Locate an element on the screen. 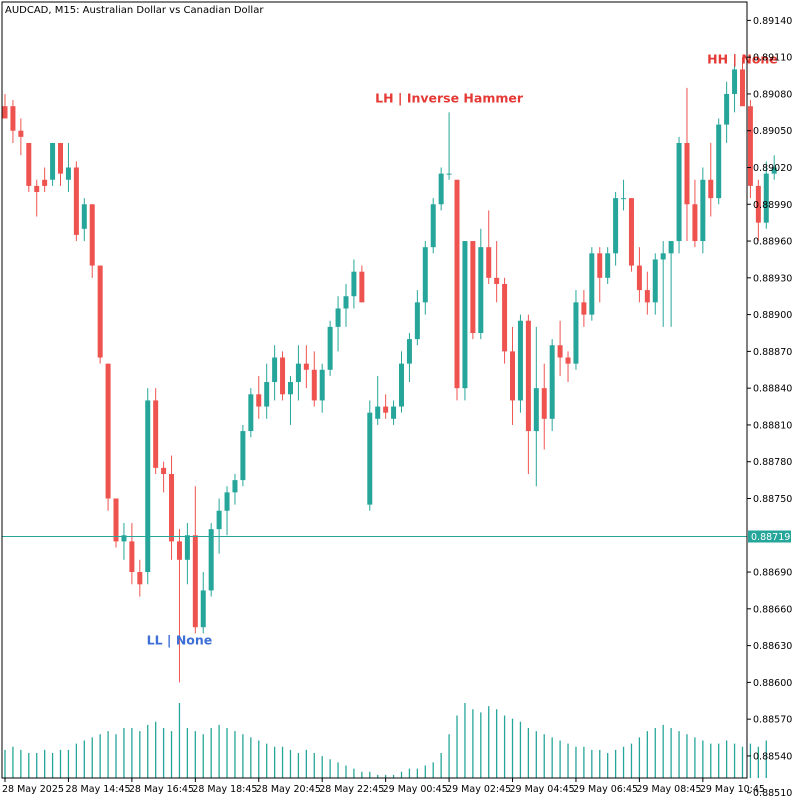 The height and width of the screenshot is (800, 800). current-price-tag is located at coordinates (769, 536).